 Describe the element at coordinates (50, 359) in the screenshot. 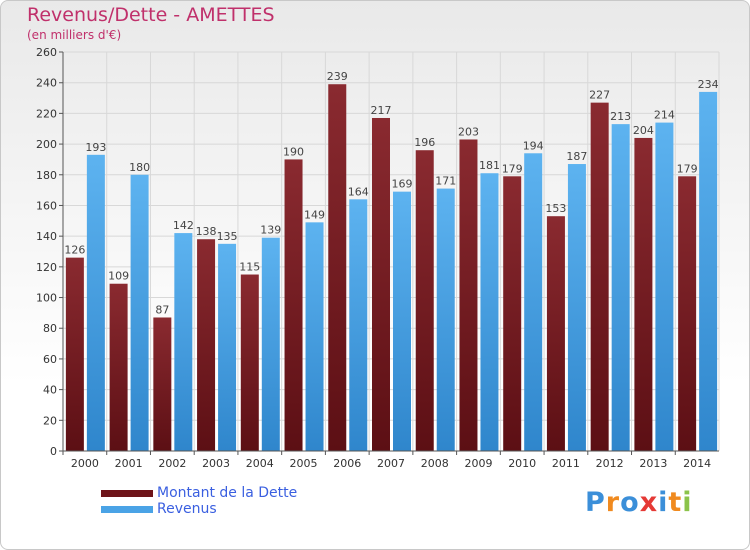

I see `y-tick-label: 60` at that location.